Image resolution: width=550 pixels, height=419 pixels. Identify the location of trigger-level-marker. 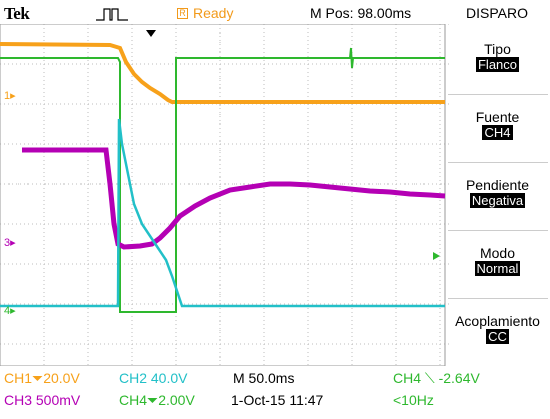
(436, 256).